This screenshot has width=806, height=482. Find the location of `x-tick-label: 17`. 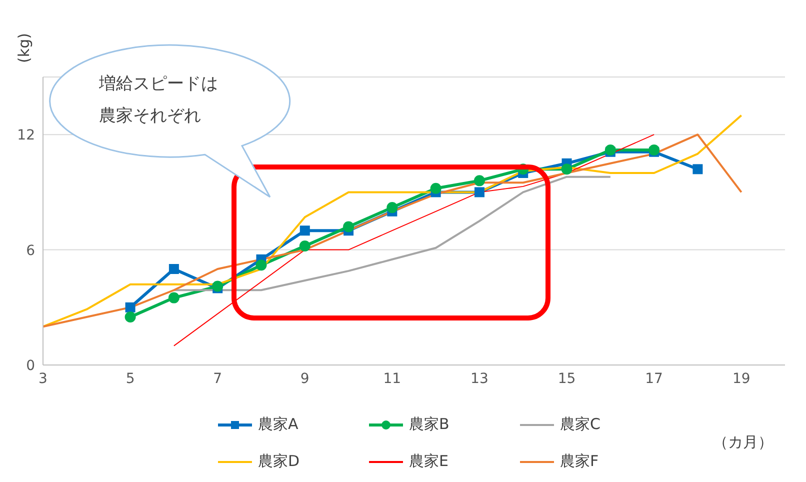

x-tick-label: 17 is located at coordinates (654, 378).